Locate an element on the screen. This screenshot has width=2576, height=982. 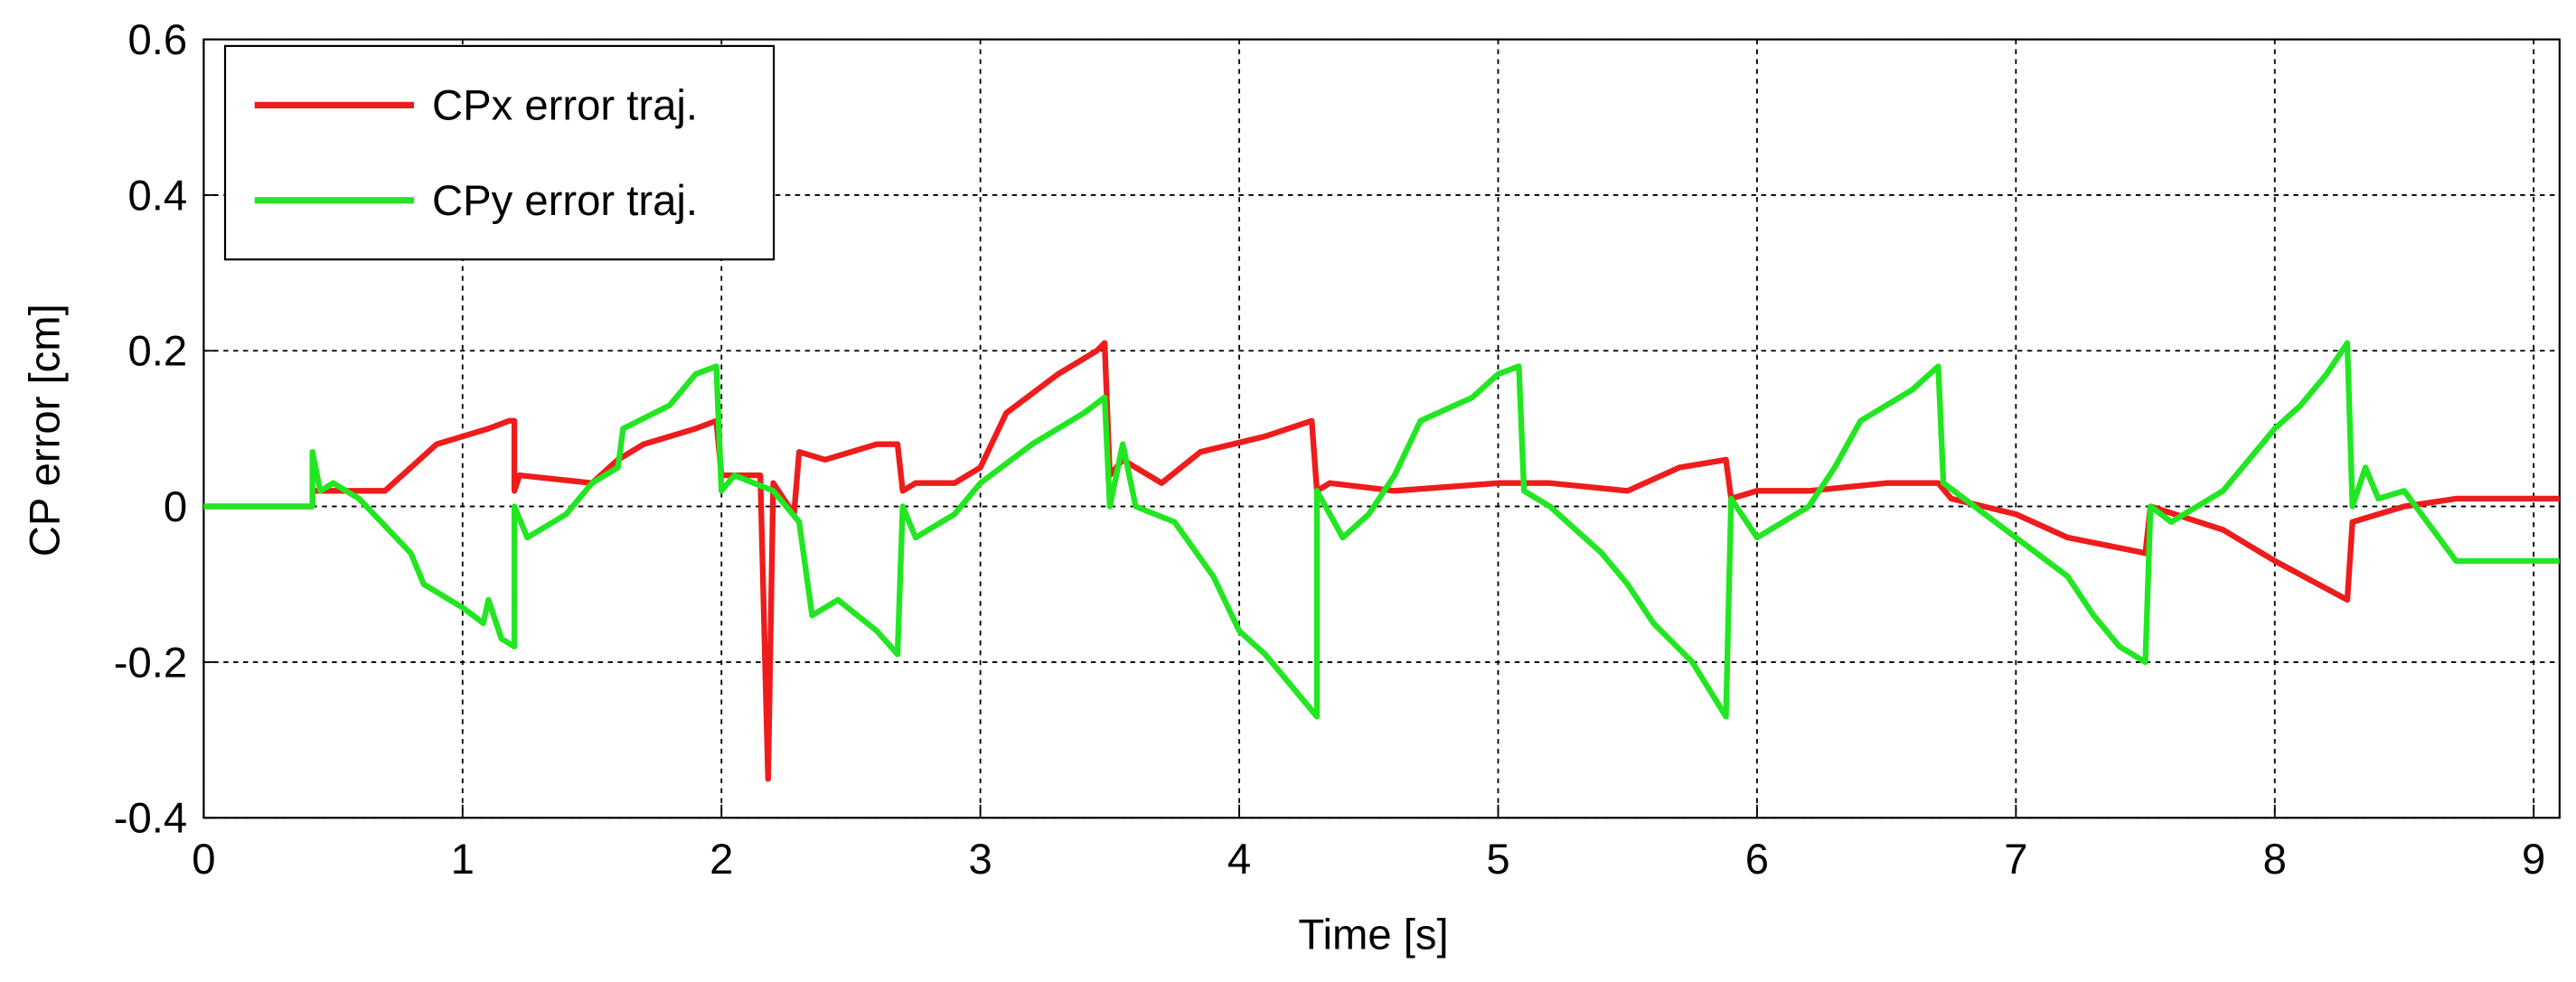
x-tick-label: 7 is located at coordinates (2016, 860).